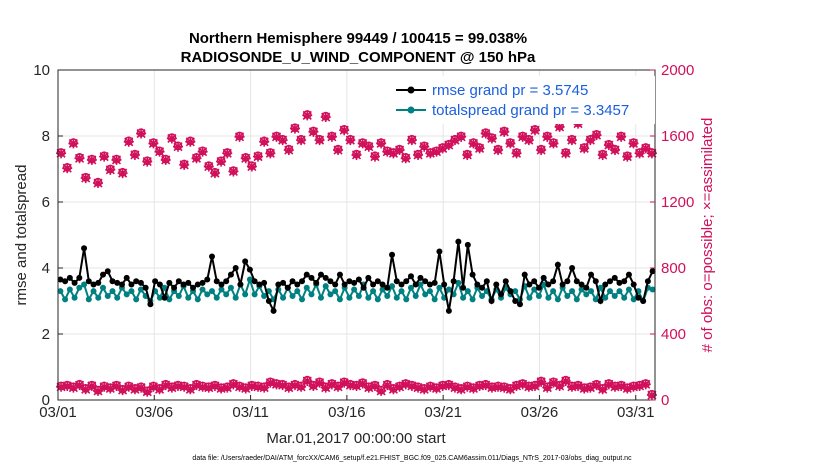 The height and width of the screenshot is (470, 830). Describe the element at coordinates (356, 438) in the screenshot. I see `x-axis-label: Mar.01,2017 00:00:00 start` at that location.